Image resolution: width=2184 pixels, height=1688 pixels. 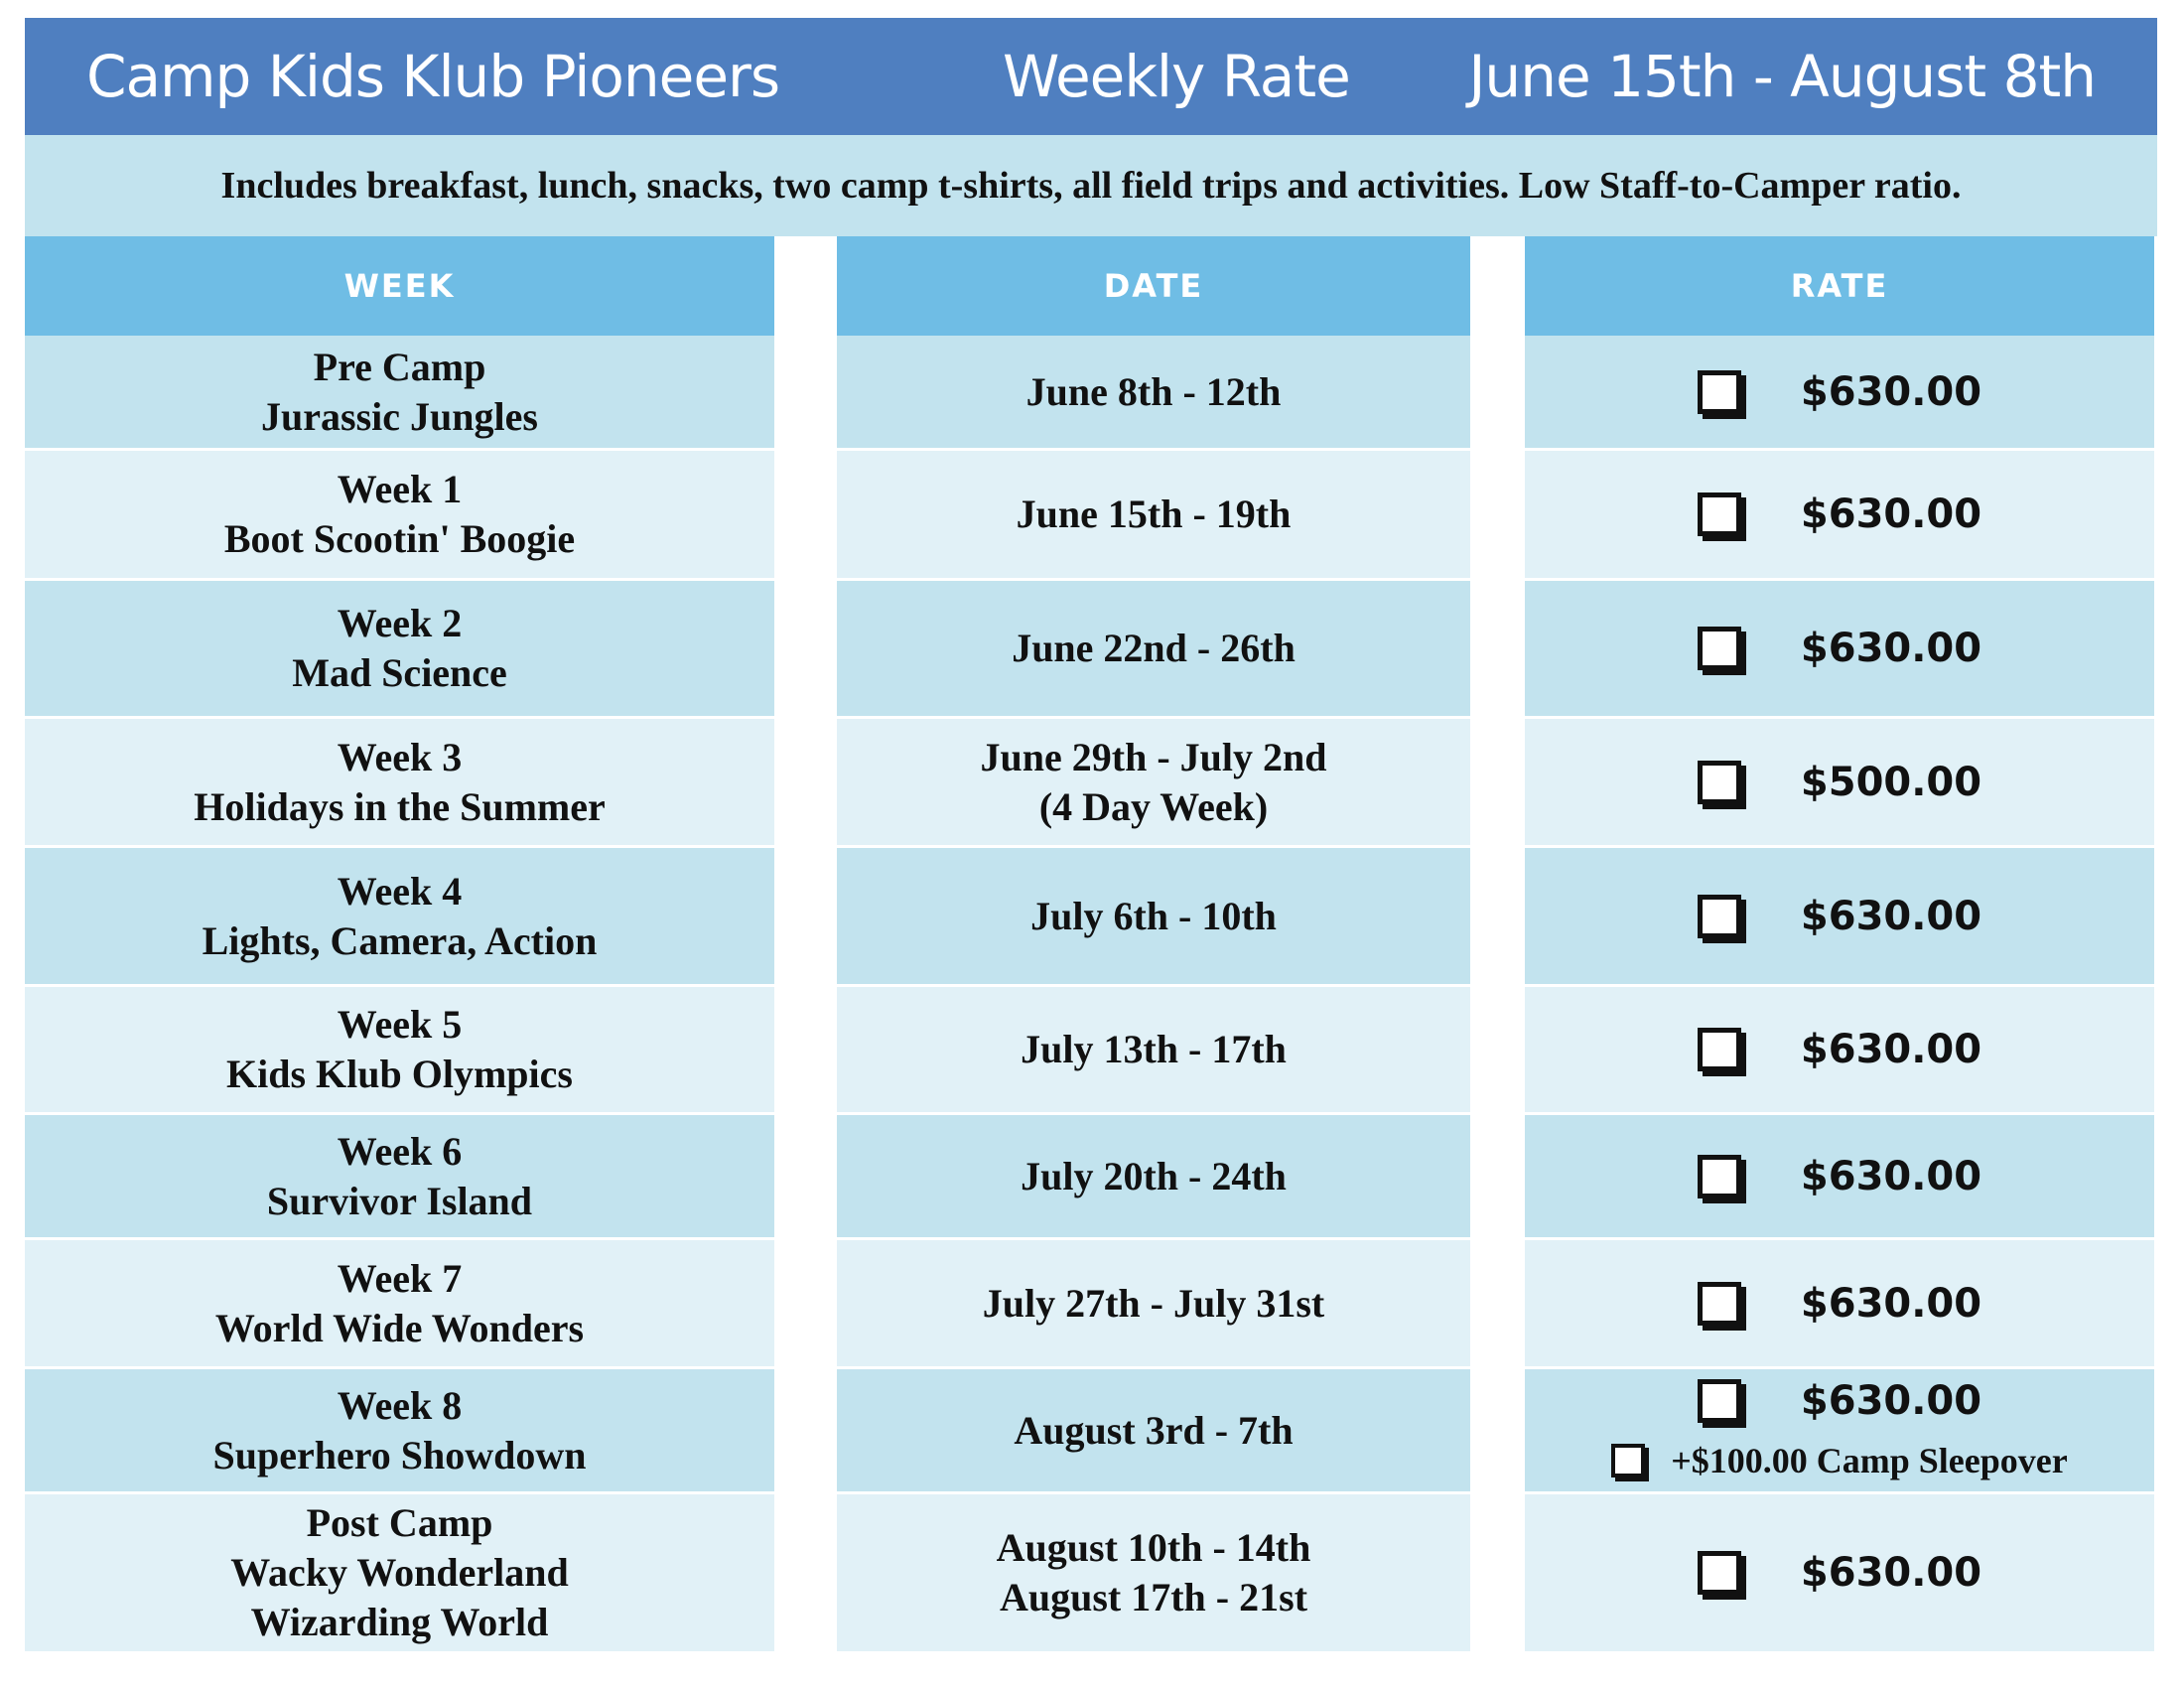 What do you see at coordinates (399, 1327) in the screenshot?
I see `week-line: World Wide Wonders` at bounding box center [399, 1327].